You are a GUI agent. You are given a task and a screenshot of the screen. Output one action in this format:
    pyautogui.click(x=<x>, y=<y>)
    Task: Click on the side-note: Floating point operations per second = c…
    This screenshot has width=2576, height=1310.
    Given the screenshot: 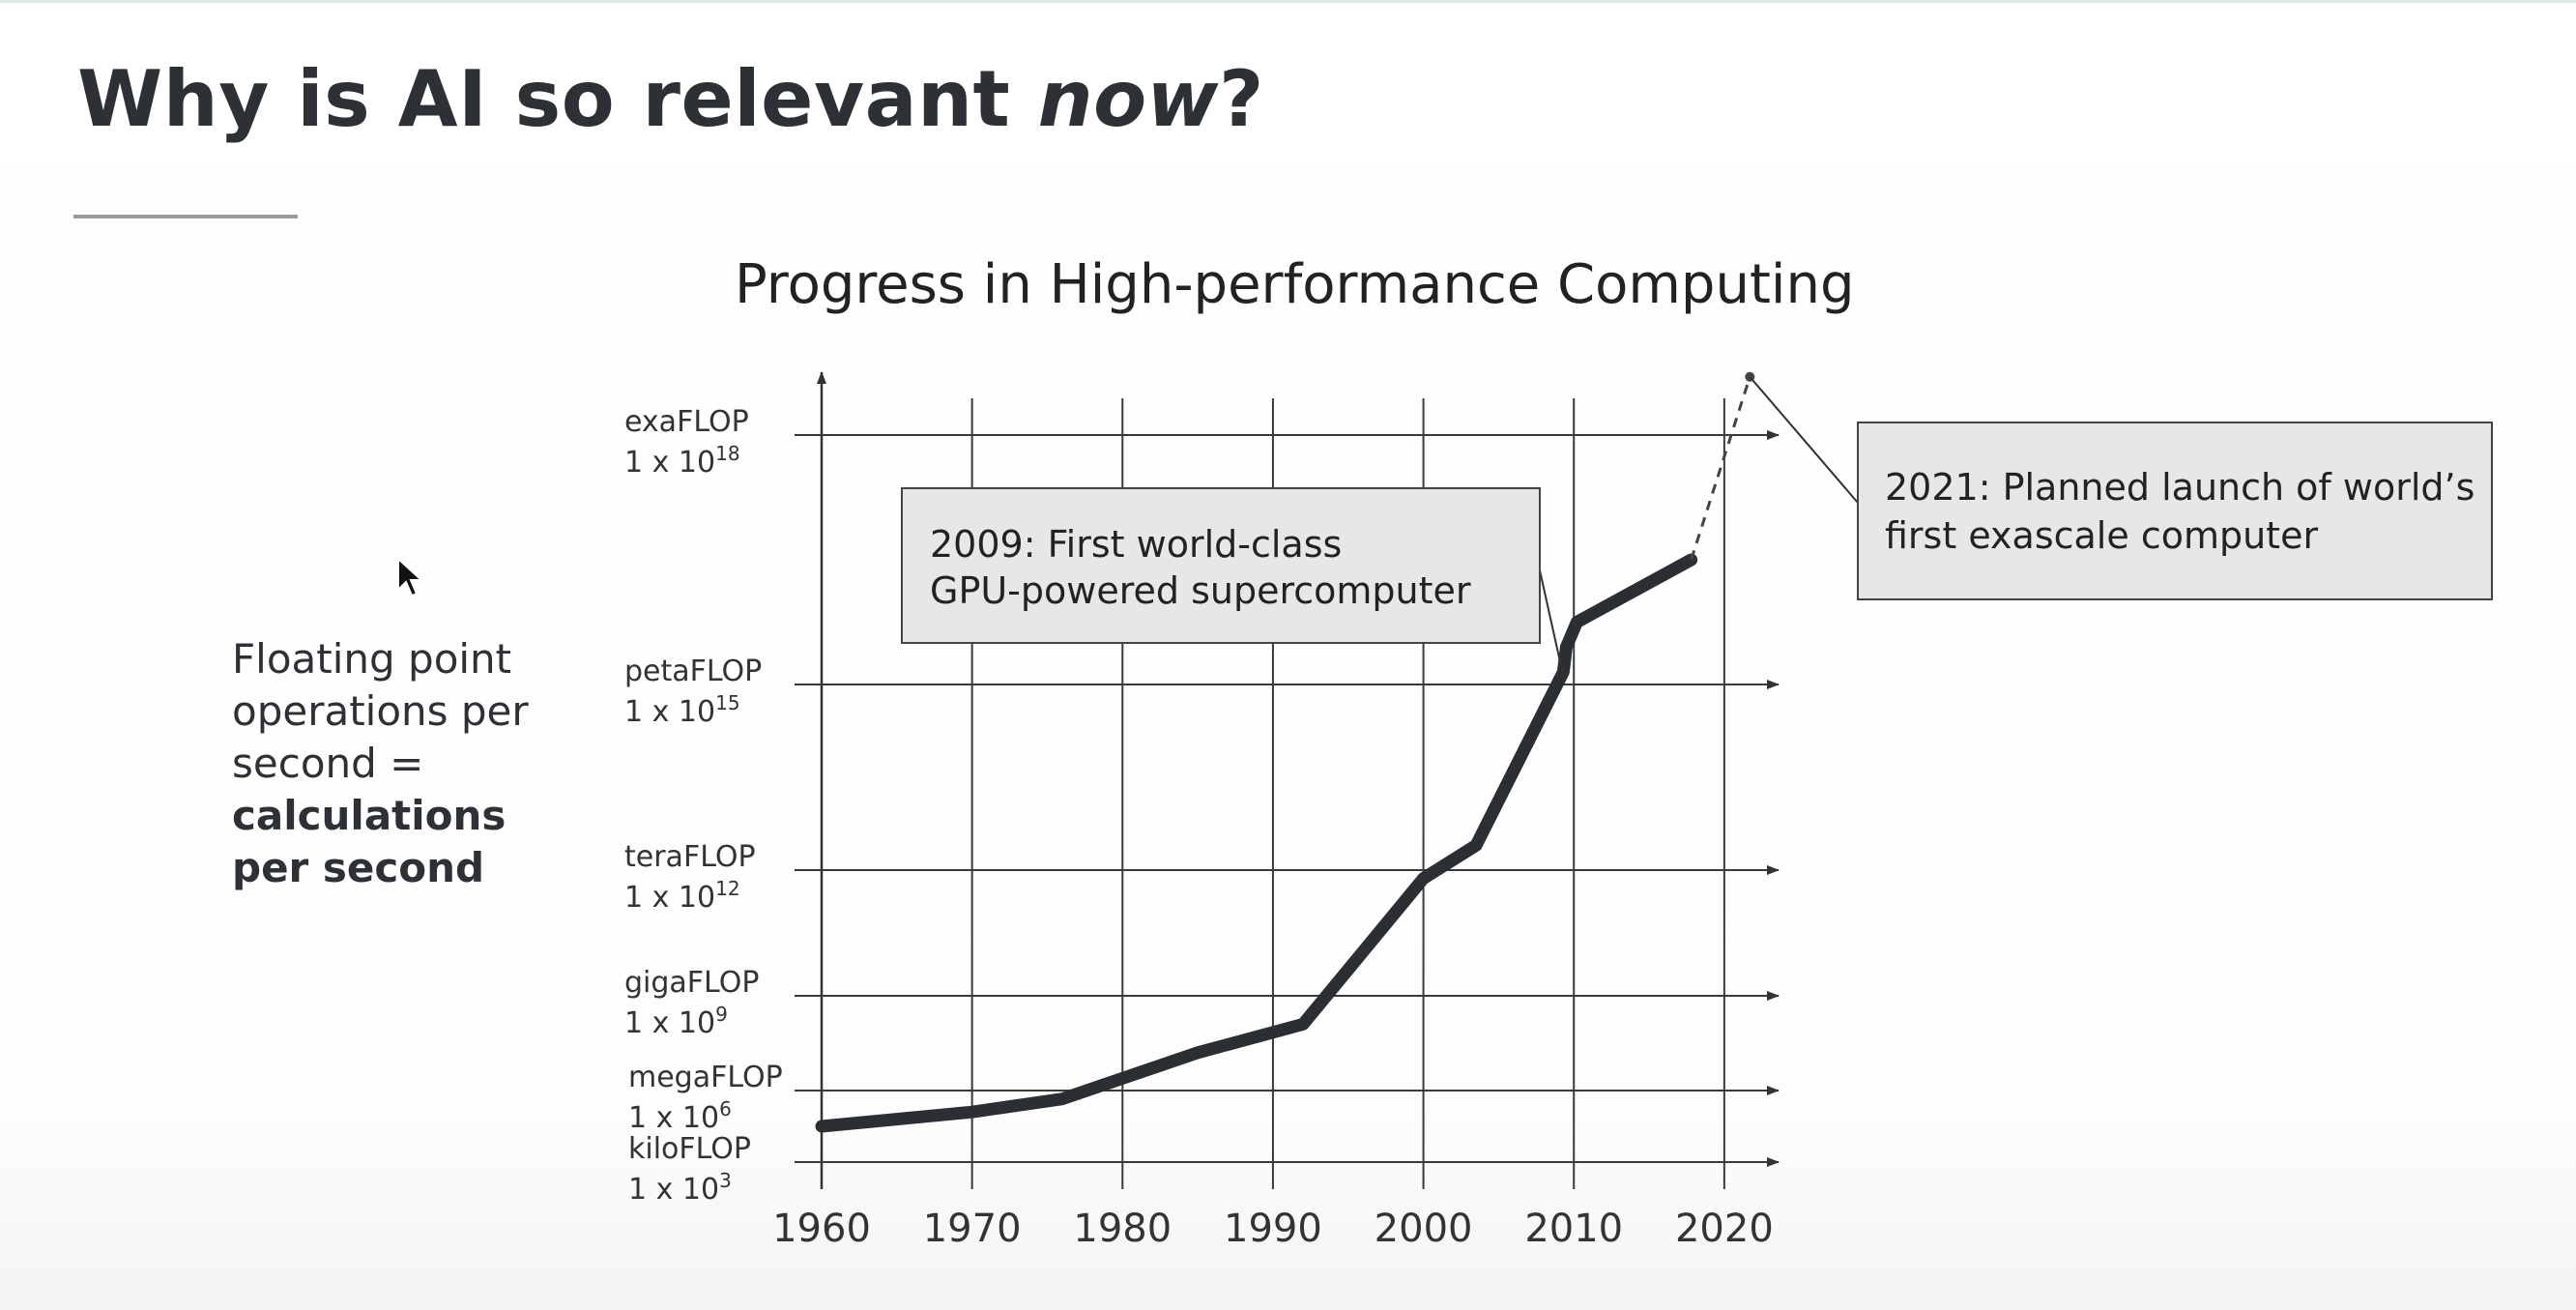 What is the action you would take?
    pyautogui.click(x=425, y=763)
    